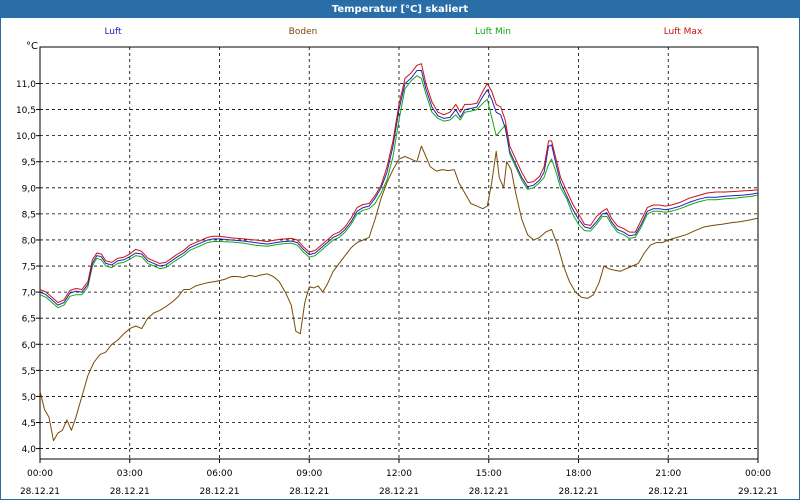 This screenshot has height=500, width=800. What do you see at coordinates (29, 424) in the screenshot?
I see `y-tick-label: 4,5` at bounding box center [29, 424].